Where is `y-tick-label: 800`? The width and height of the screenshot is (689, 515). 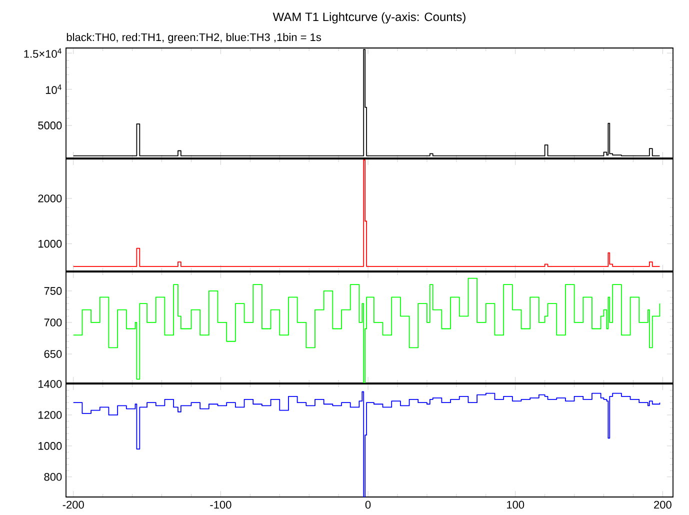
y-tick-label: 800 is located at coordinates (53, 476).